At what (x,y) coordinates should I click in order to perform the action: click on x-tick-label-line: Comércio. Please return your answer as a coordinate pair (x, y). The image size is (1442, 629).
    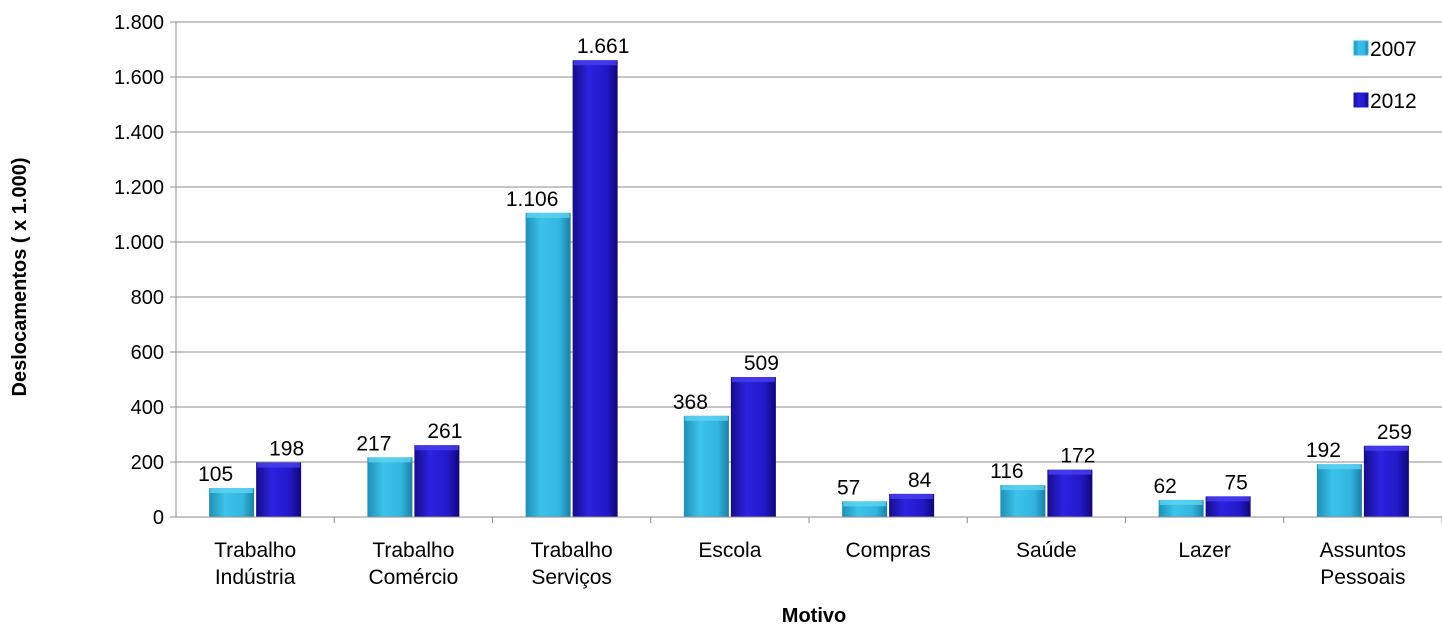
    Looking at the image, I should click on (413, 577).